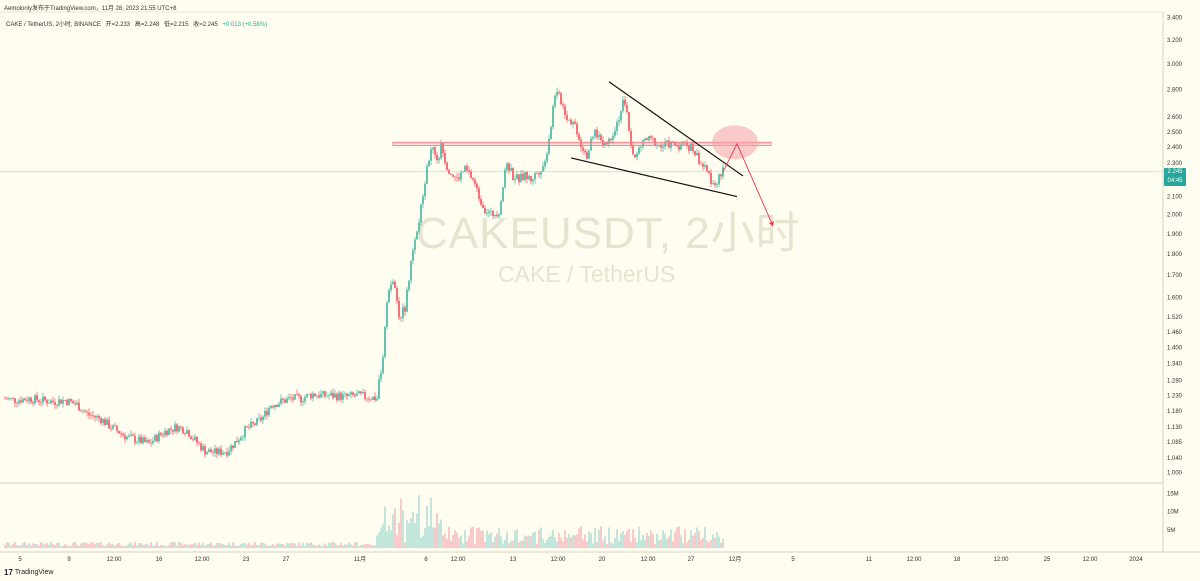 The width and height of the screenshot is (1200, 581). I want to click on volume-tick-label: 10M, so click(1173, 513).